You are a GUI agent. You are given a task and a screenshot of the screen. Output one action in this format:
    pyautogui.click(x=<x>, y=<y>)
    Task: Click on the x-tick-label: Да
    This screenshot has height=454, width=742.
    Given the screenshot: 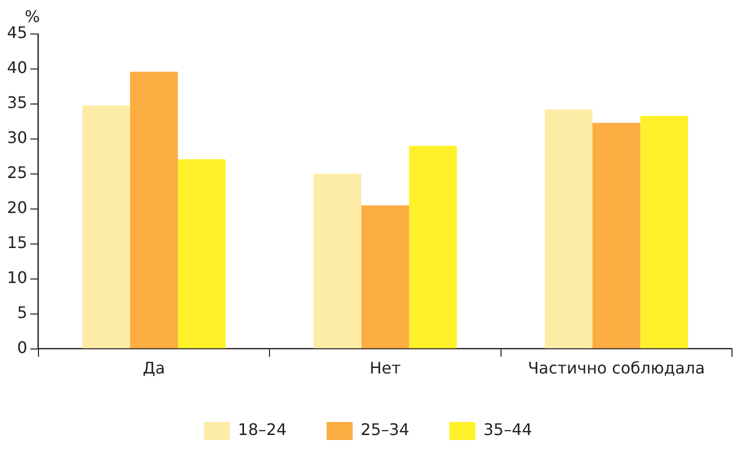 What is the action you would take?
    pyautogui.click(x=154, y=368)
    